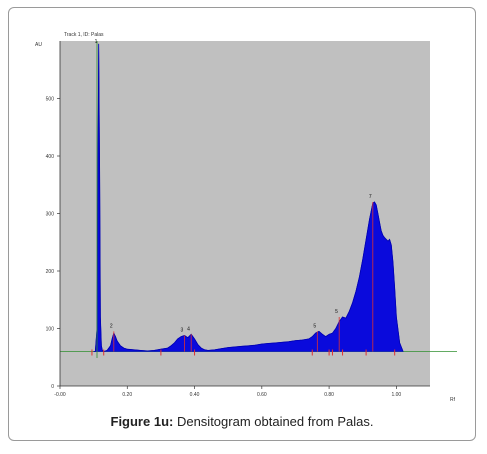  What do you see at coordinates (111, 326) in the screenshot?
I see `peak-label: 2` at bounding box center [111, 326].